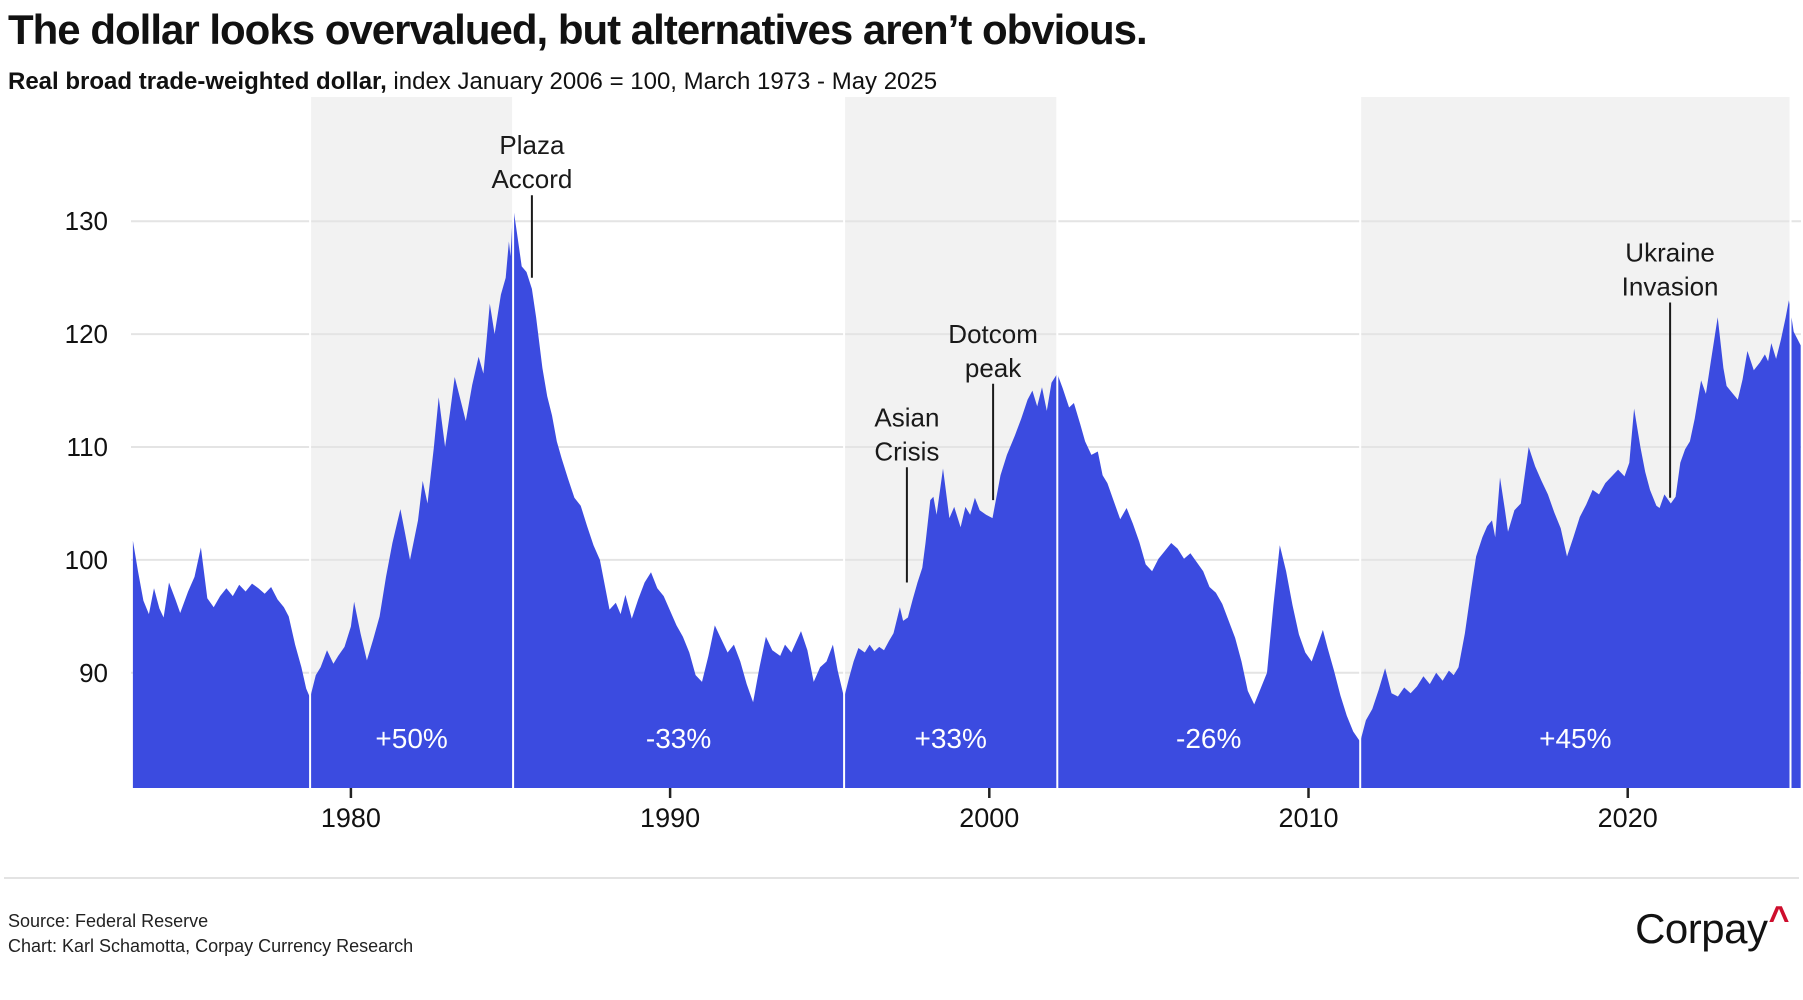 This screenshot has width=1803, height=1000. What do you see at coordinates (670, 818) in the screenshot?
I see `x-axis-label-1990: 1990` at bounding box center [670, 818].